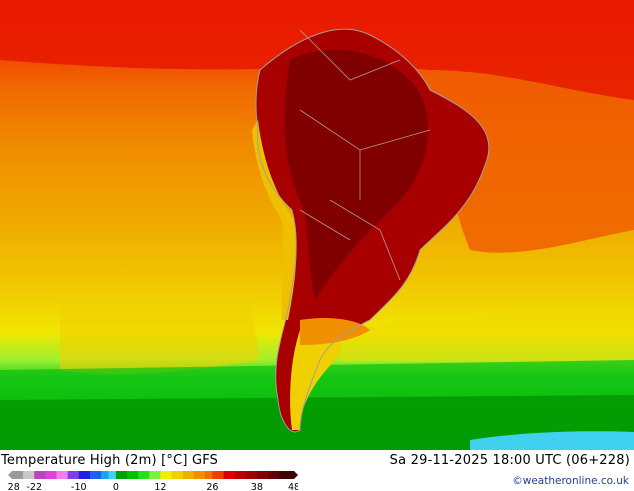 The height and width of the screenshot is (491, 634). What do you see at coordinates (509, 460) in the screenshot?
I see `valid-time: Sa 29-11-2025 18:00 UTC (06+228)` at bounding box center [509, 460].